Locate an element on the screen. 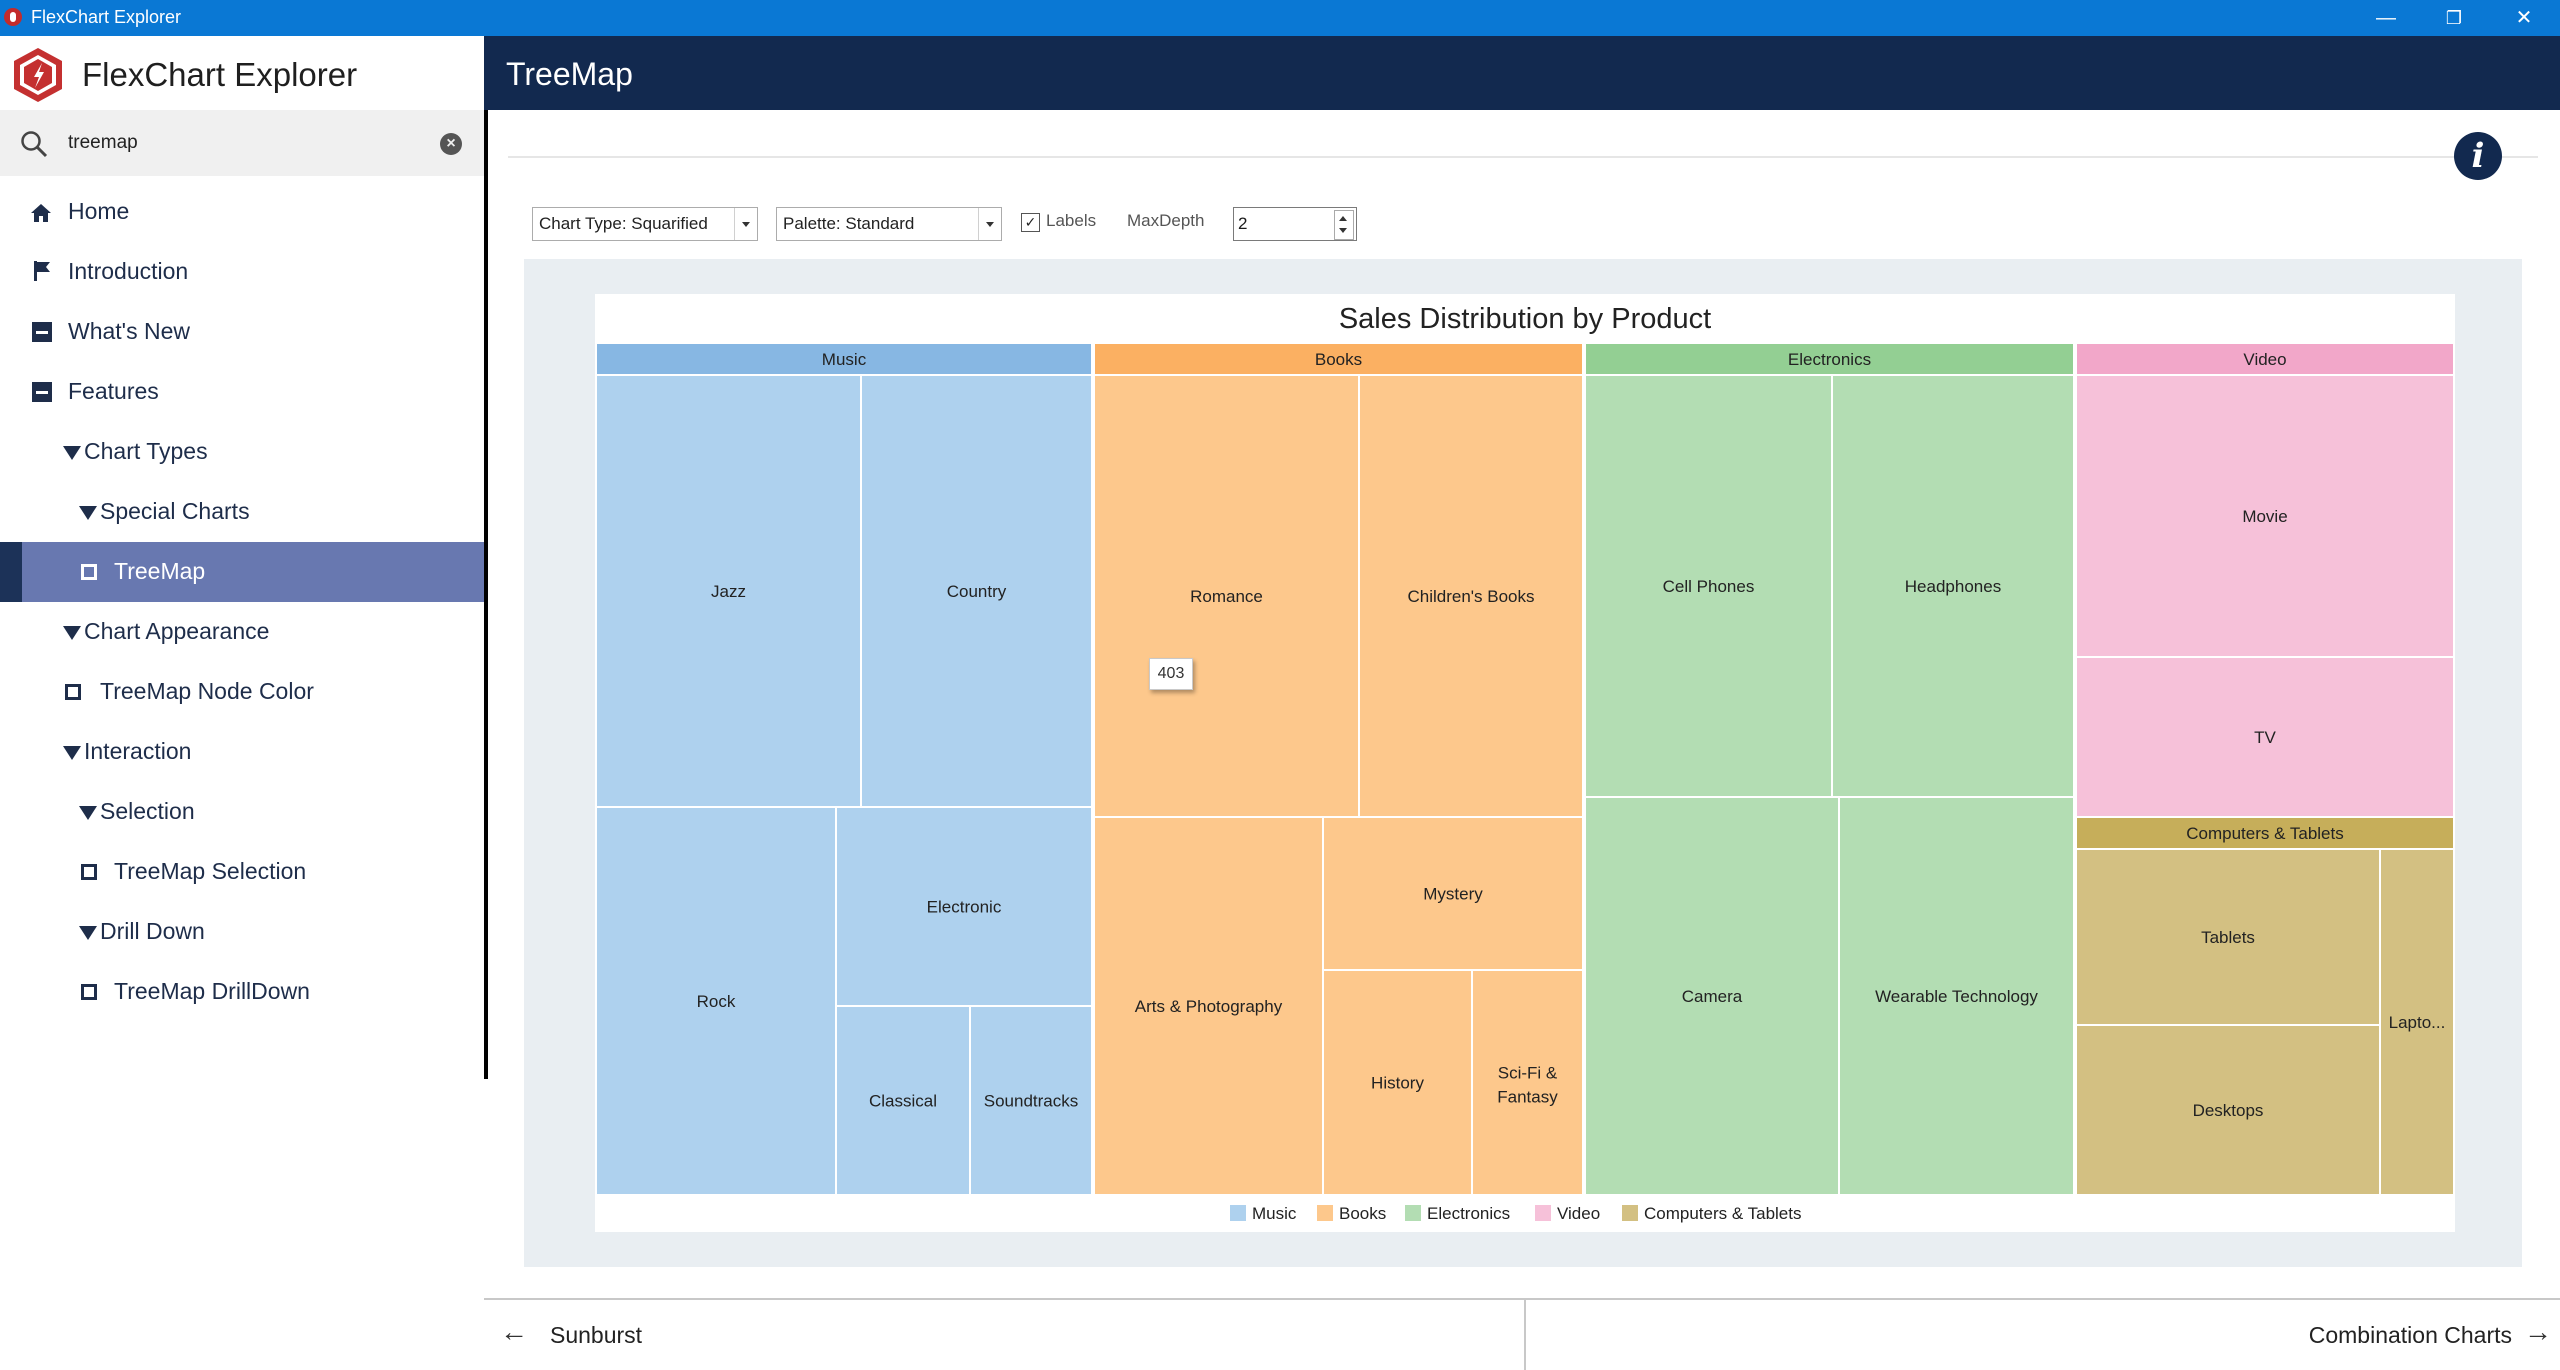 This screenshot has height=1370, width=2560. nav-item-treemap-selection: TreeMap Selection is located at coordinates (242, 872).